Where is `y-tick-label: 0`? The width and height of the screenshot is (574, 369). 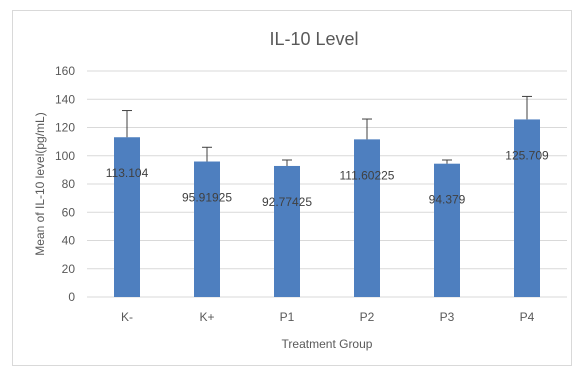
y-tick-label: 0 is located at coordinates (71, 297).